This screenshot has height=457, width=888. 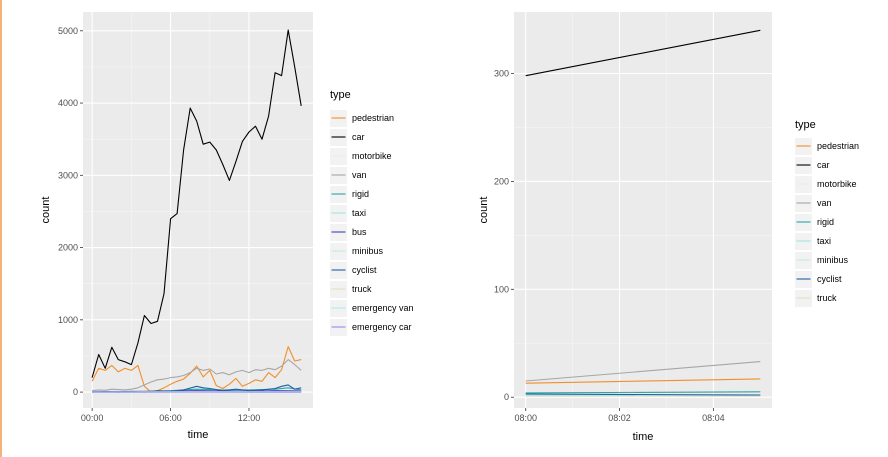 I want to click on chart1-y-tick-label: 3000, so click(x=68, y=175).